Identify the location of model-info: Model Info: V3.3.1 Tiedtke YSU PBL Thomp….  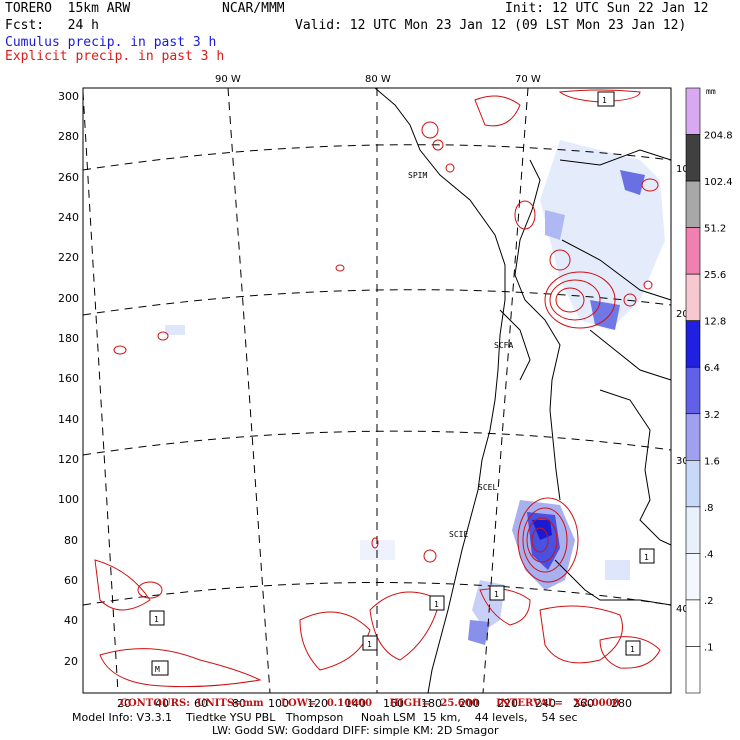
(325, 717).